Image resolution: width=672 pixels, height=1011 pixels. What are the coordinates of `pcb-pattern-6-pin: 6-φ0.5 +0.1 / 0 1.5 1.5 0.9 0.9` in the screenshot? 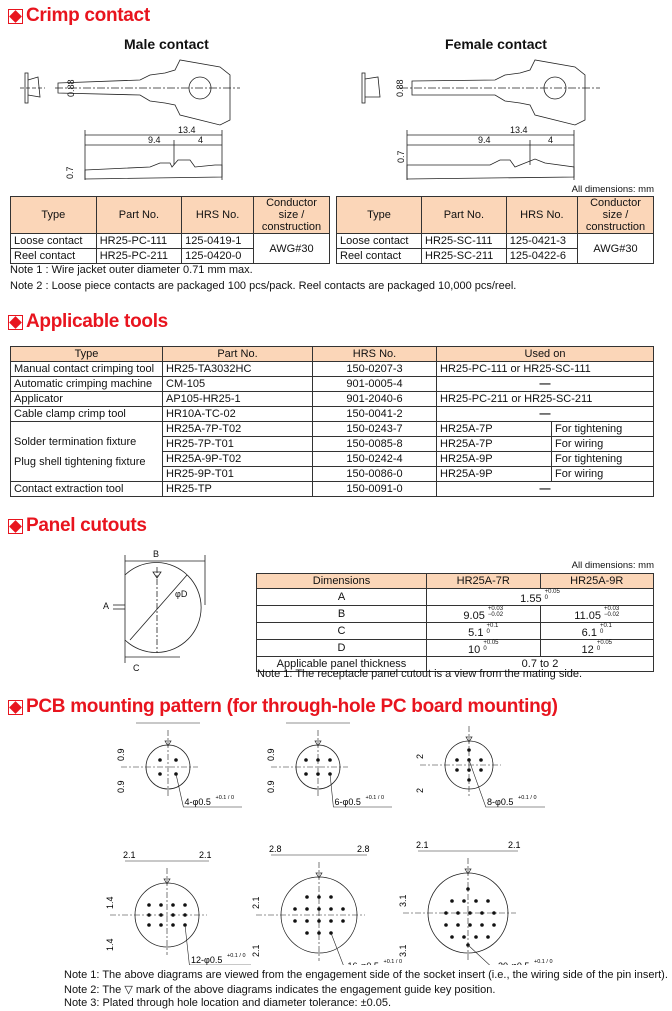 It's located at (329, 764).